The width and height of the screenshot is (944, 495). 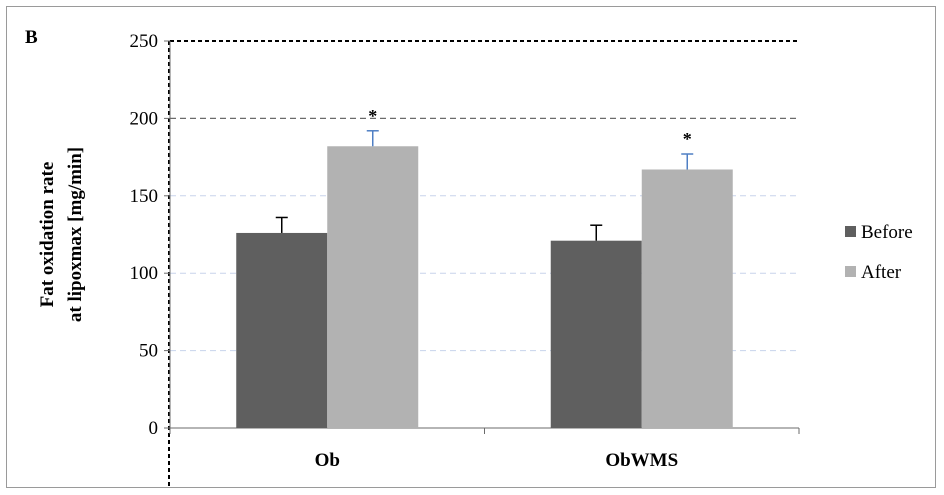 I want to click on category-label-ob: Ob, so click(x=327, y=460).